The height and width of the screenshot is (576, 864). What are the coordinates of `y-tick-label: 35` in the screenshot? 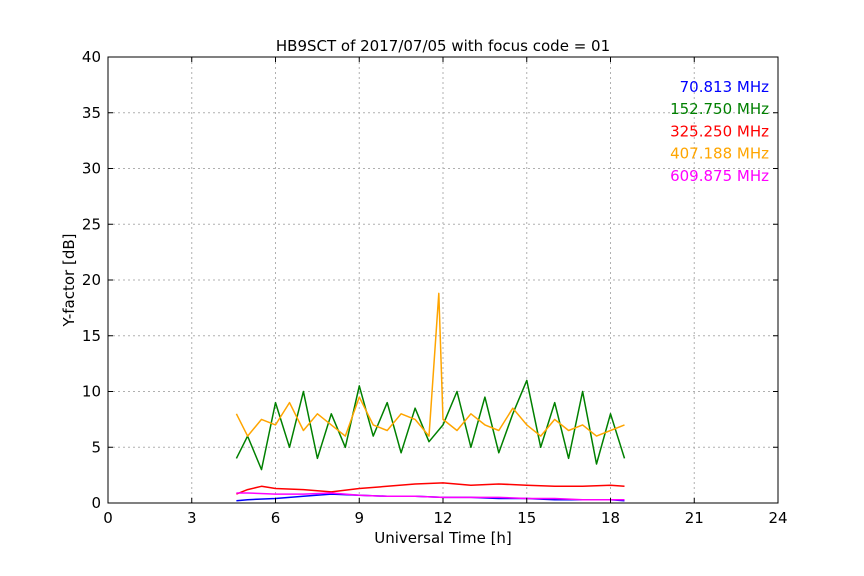 It's located at (91, 113).